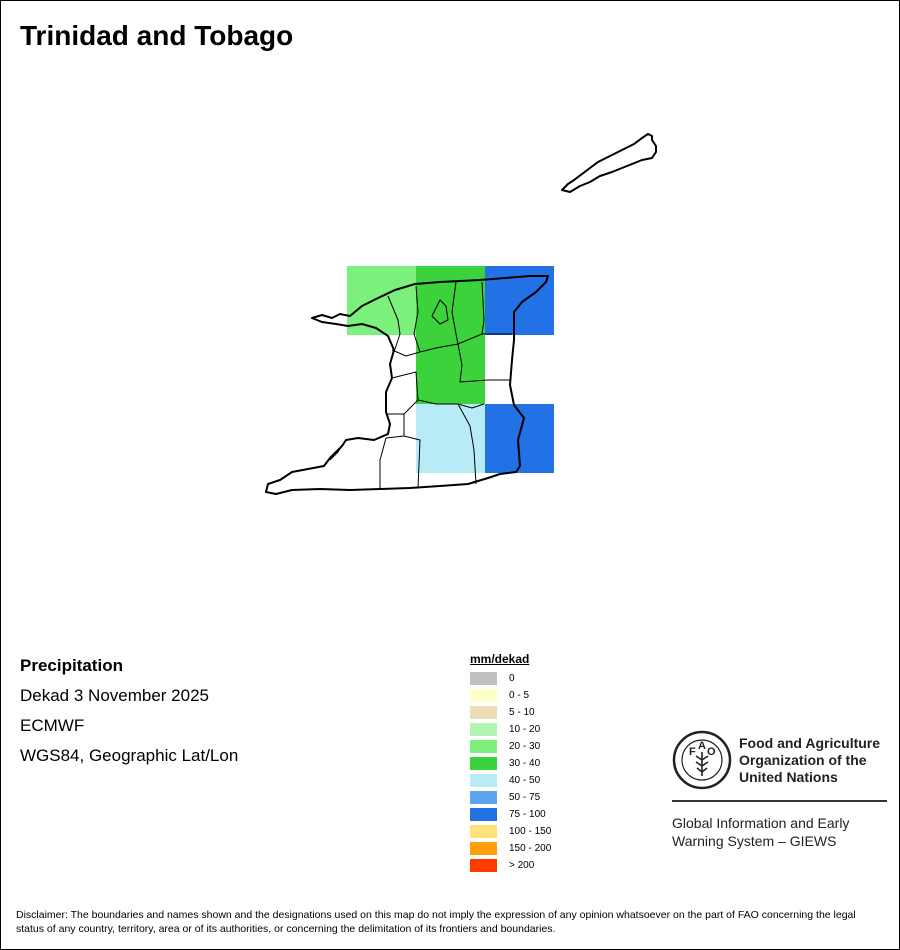 Image resolution: width=900 pixels, height=950 pixels. Describe the element at coordinates (530, 848) in the screenshot. I see `legend-label: 150 - 200` at that location.